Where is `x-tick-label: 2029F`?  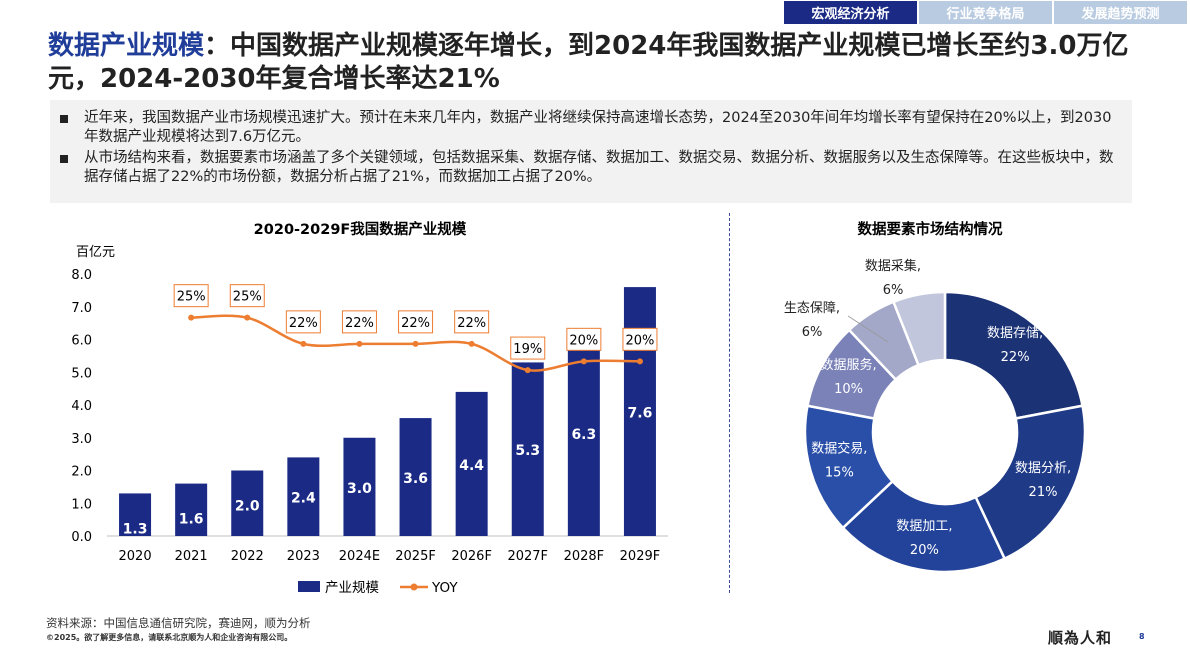 x-tick-label: 2029F is located at coordinates (640, 556).